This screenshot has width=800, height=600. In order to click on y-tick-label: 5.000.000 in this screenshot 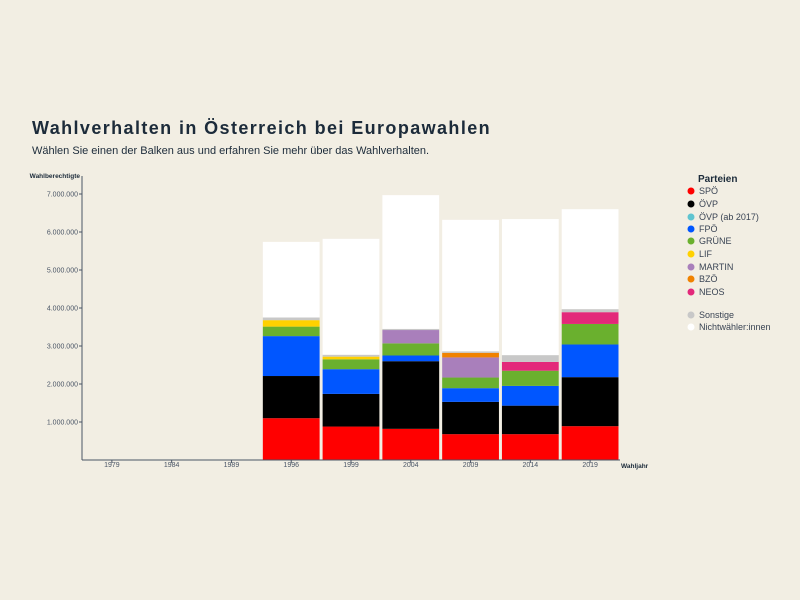, I will do `click(62, 271)`.